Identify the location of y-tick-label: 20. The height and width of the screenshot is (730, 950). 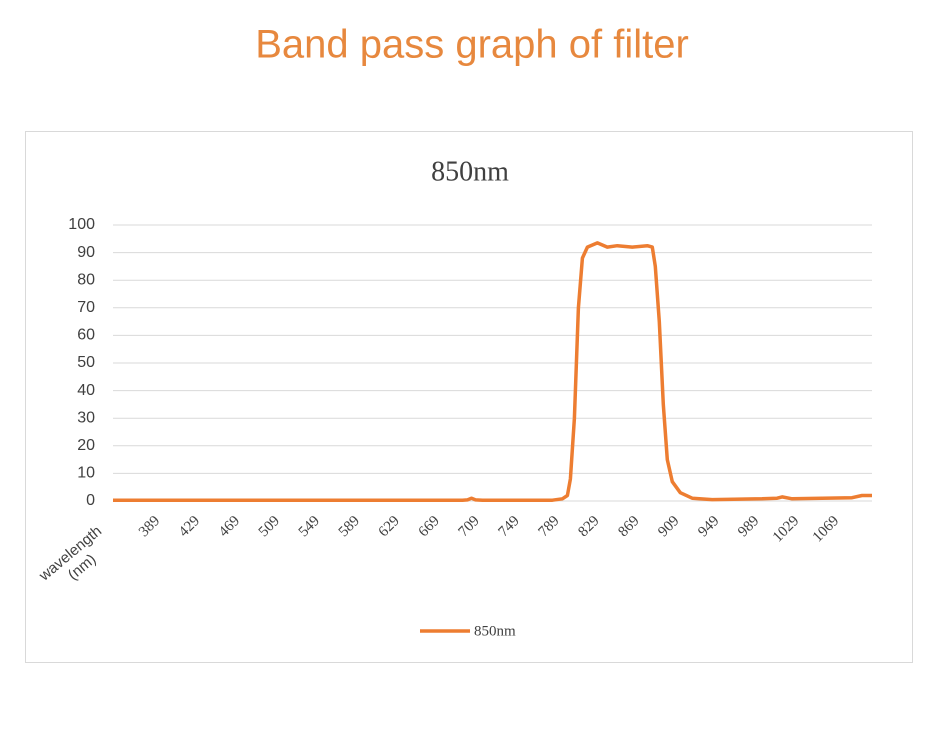
(86, 445).